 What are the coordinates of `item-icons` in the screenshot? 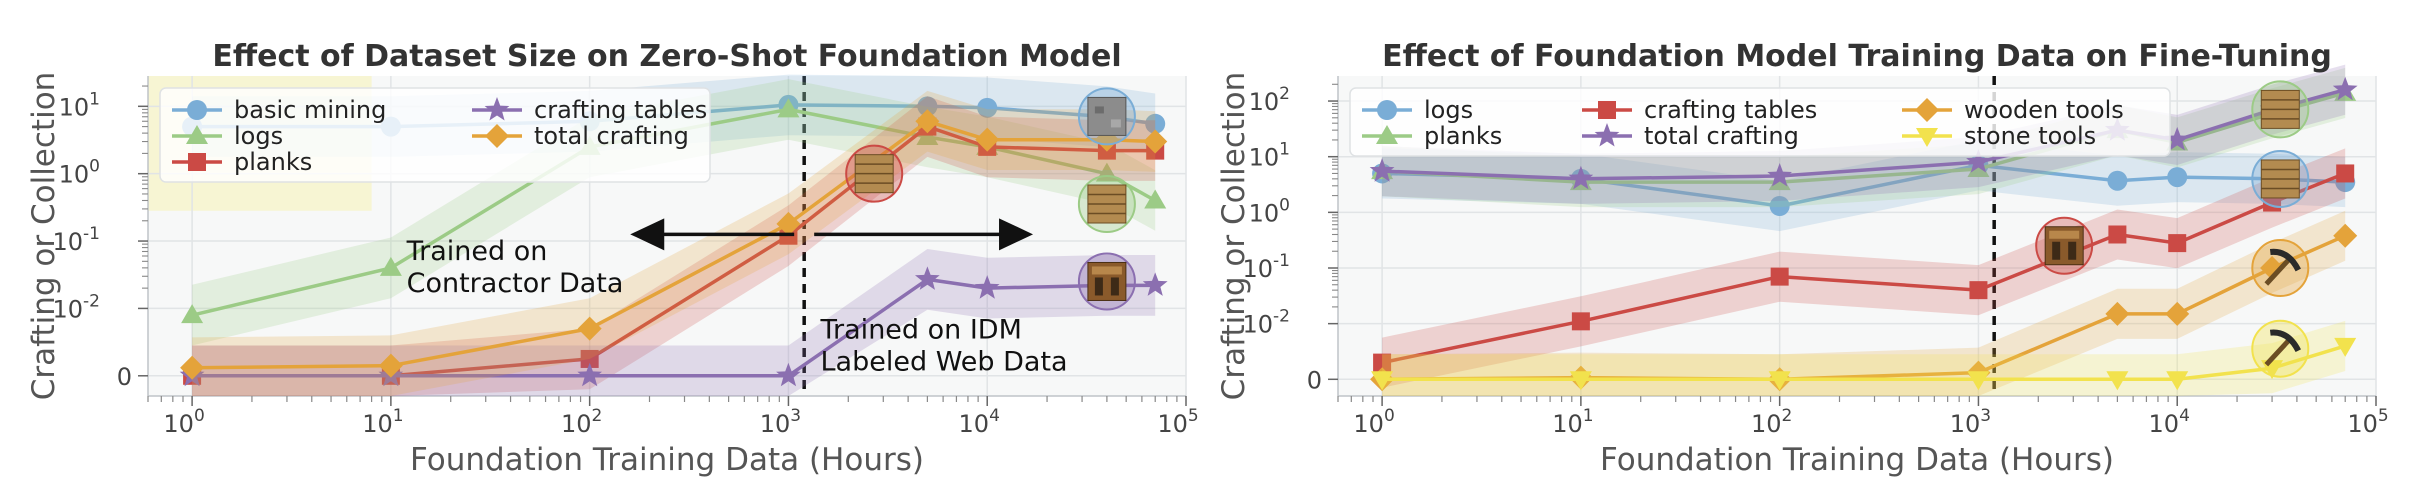 It's located at (2172, 229).